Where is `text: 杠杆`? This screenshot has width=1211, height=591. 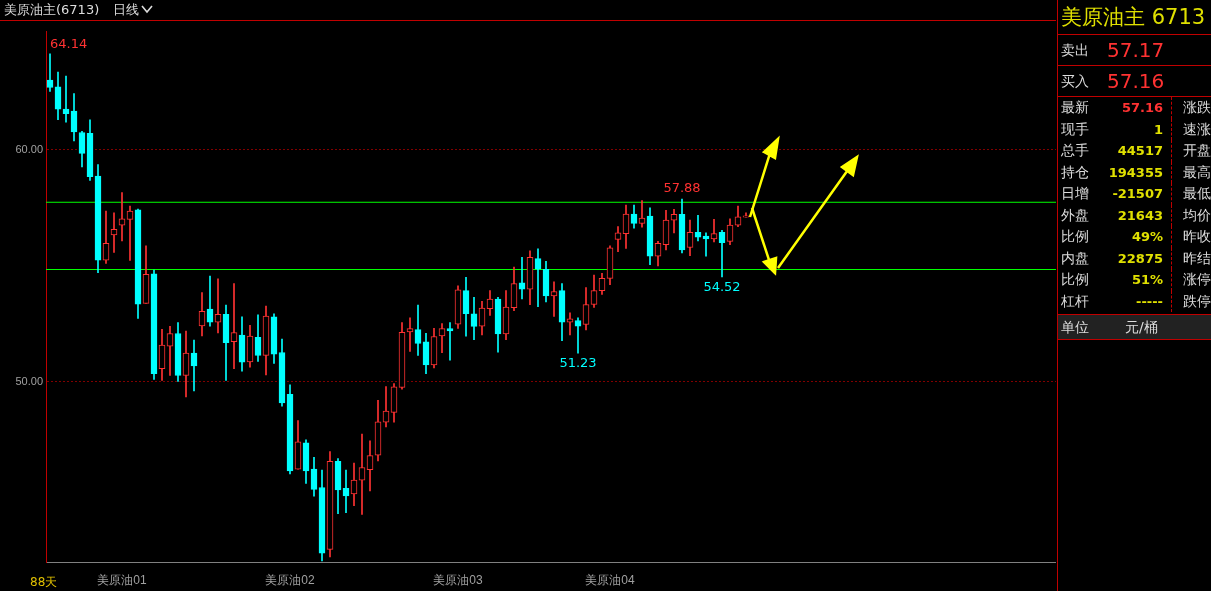 text: 杠杆 is located at coordinates (1075, 301).